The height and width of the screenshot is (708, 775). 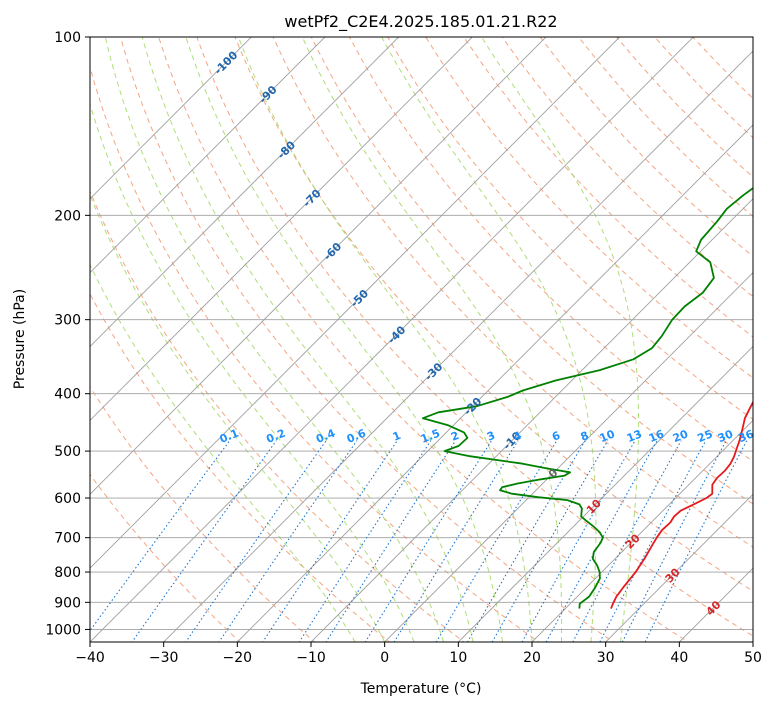 What do you see at coordinates (67, 38) in the screenshot?
I see `y-tick-label: 100` at bounding box center [67, 38].